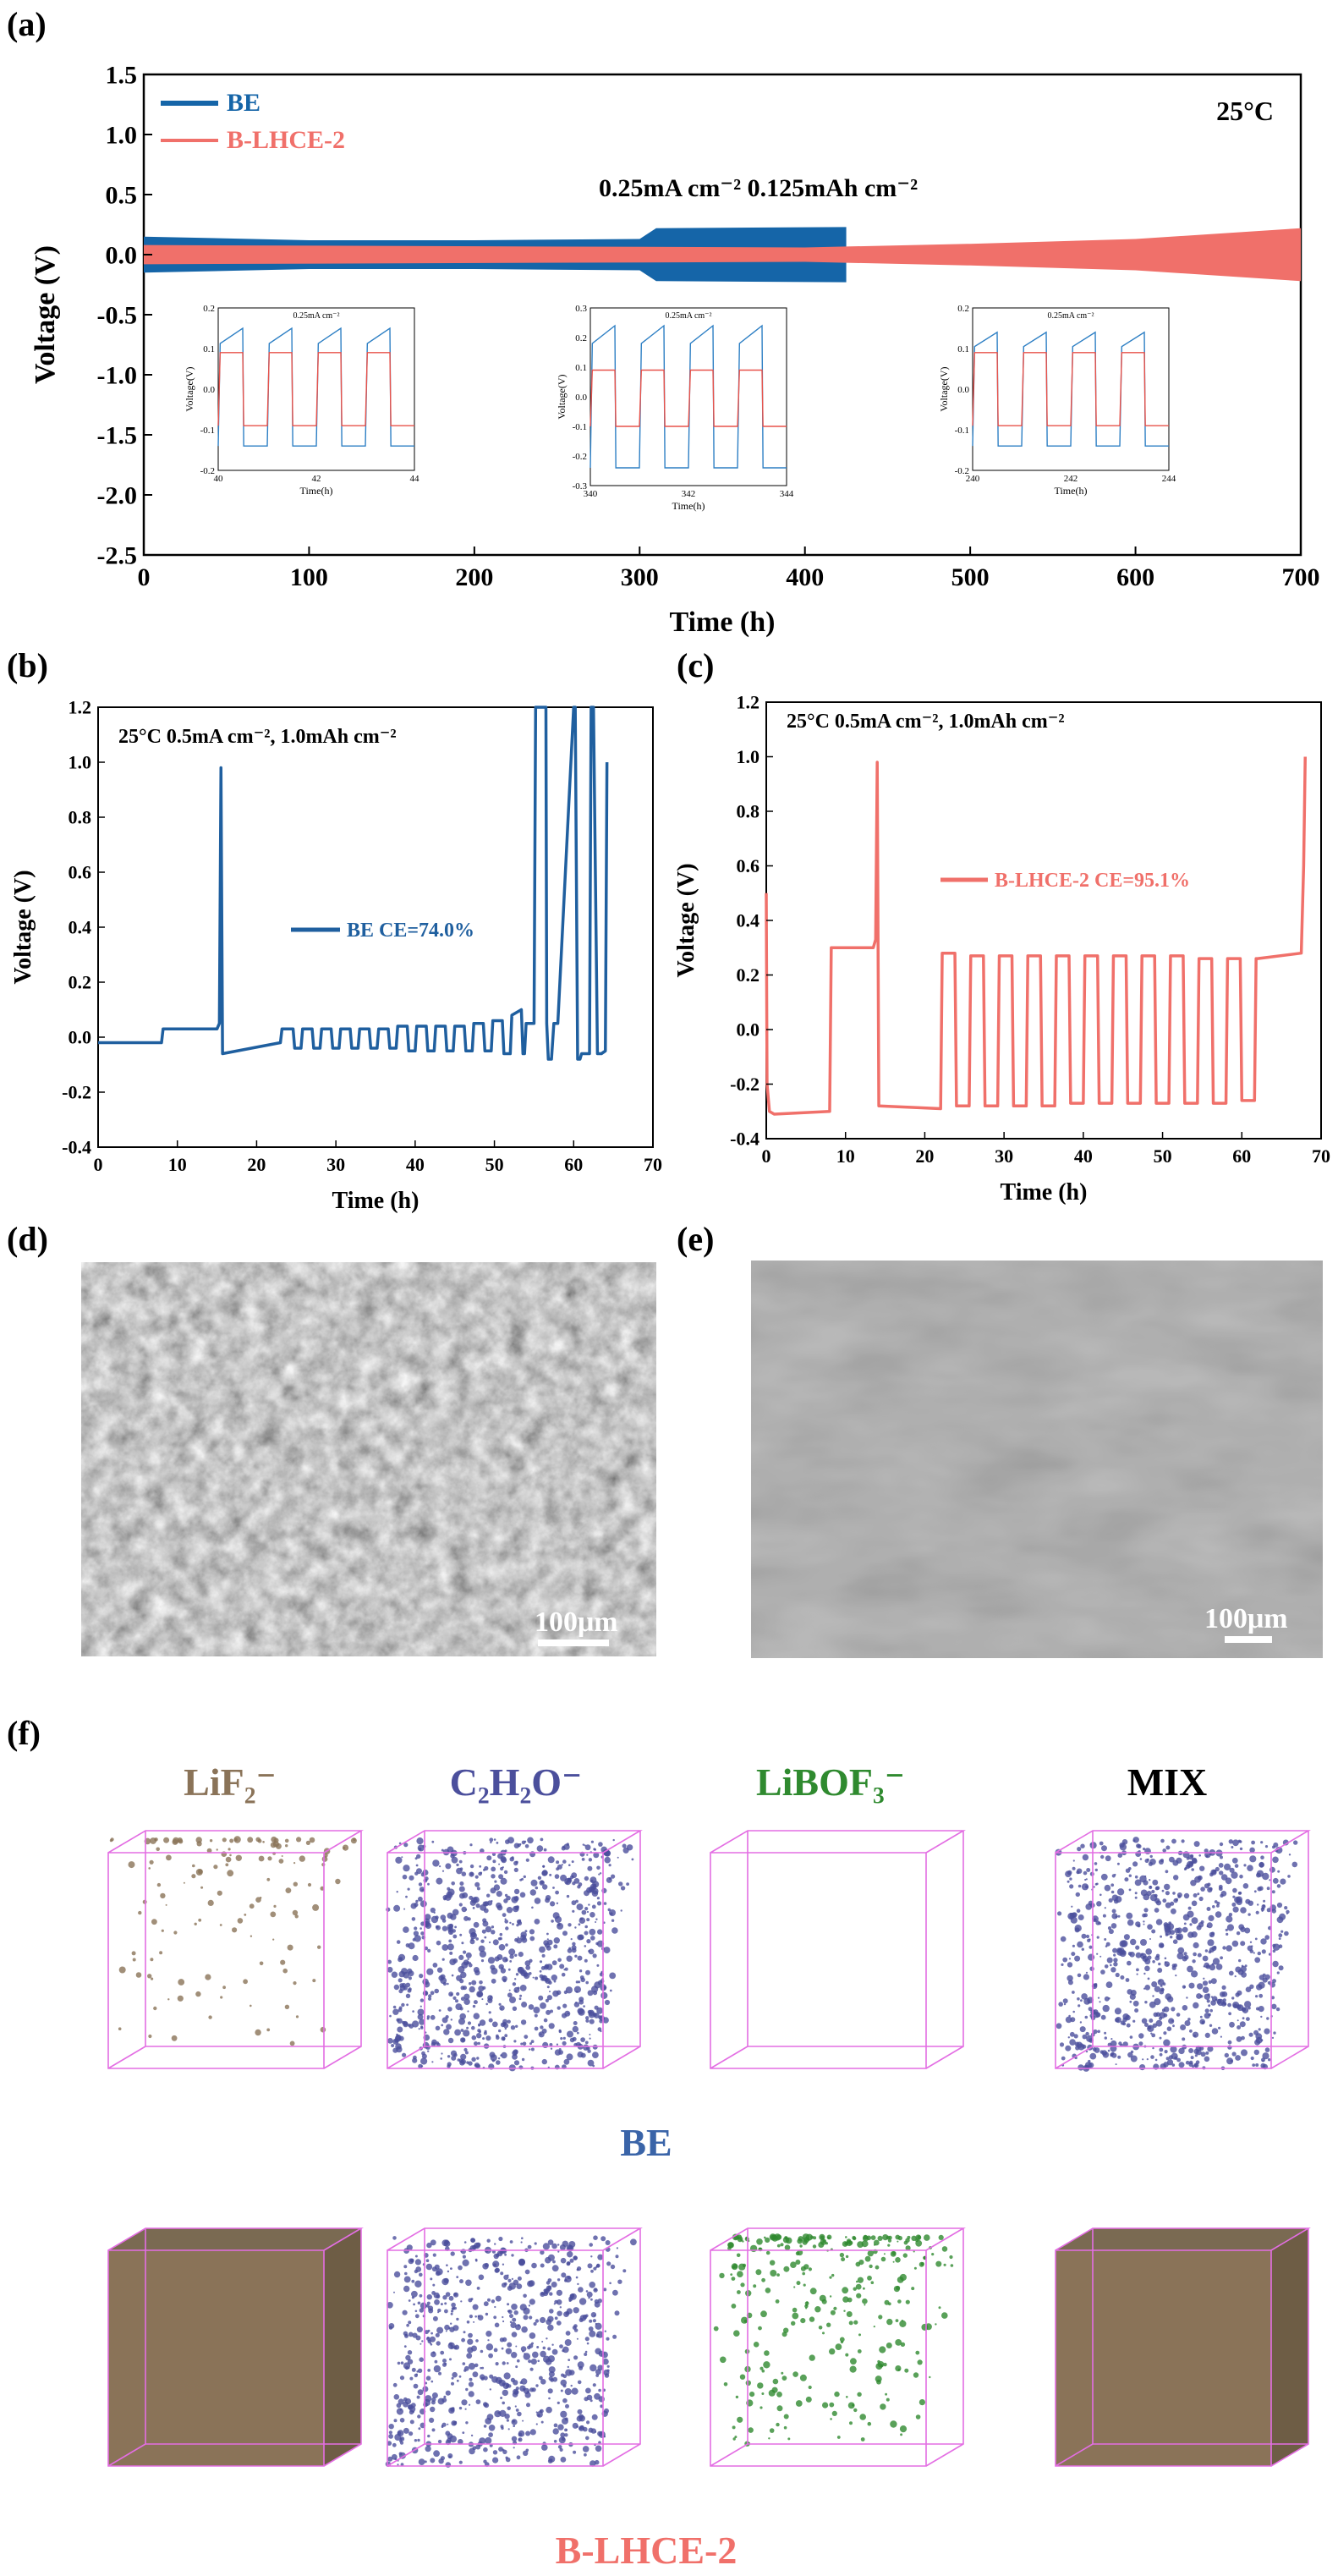 The image size is (1338, 2576). I want to click on chart-a-series, so click(722, 255).